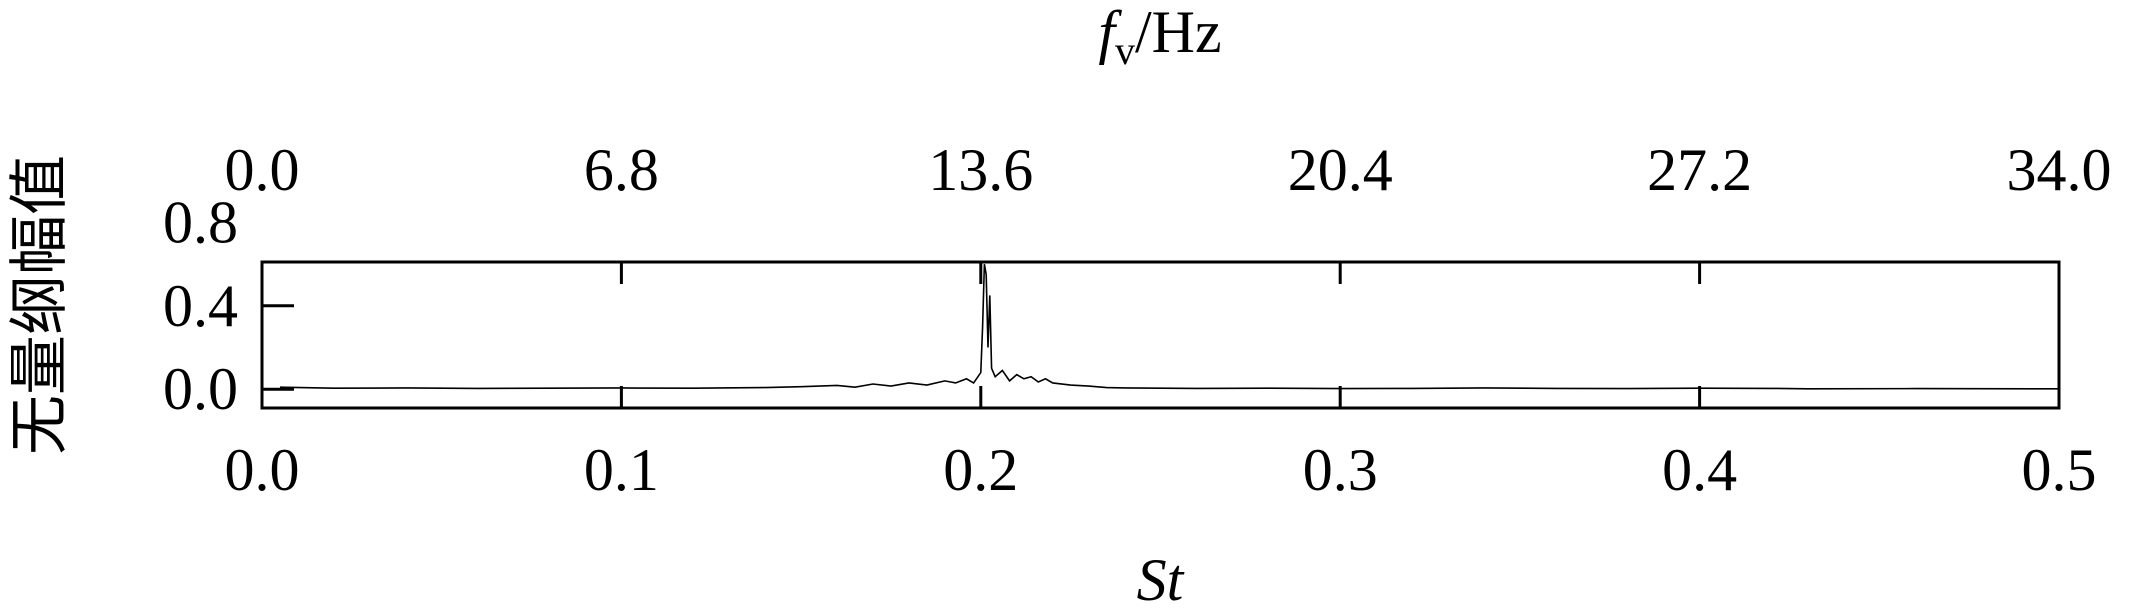 Image resolution: width=2131 pixels, height=613 pixels. I want to click on x2-tick-label: 6.8, so click(621, 170).